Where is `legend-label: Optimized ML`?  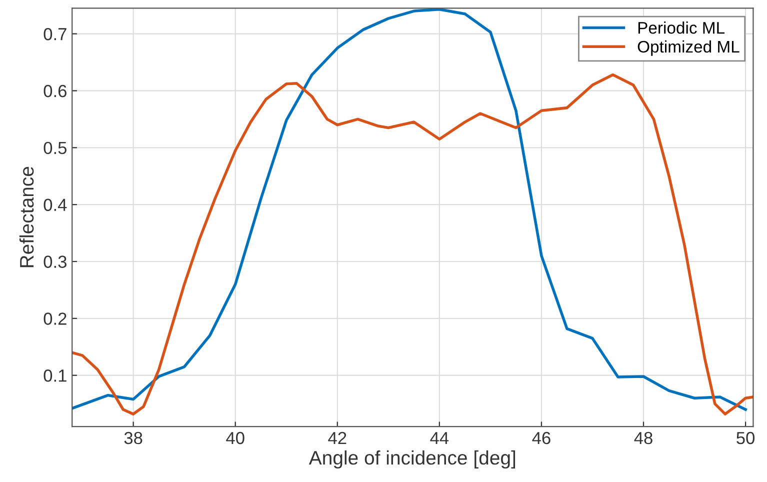
legend-label: Optimized ML is located at coordinates (689, 48).